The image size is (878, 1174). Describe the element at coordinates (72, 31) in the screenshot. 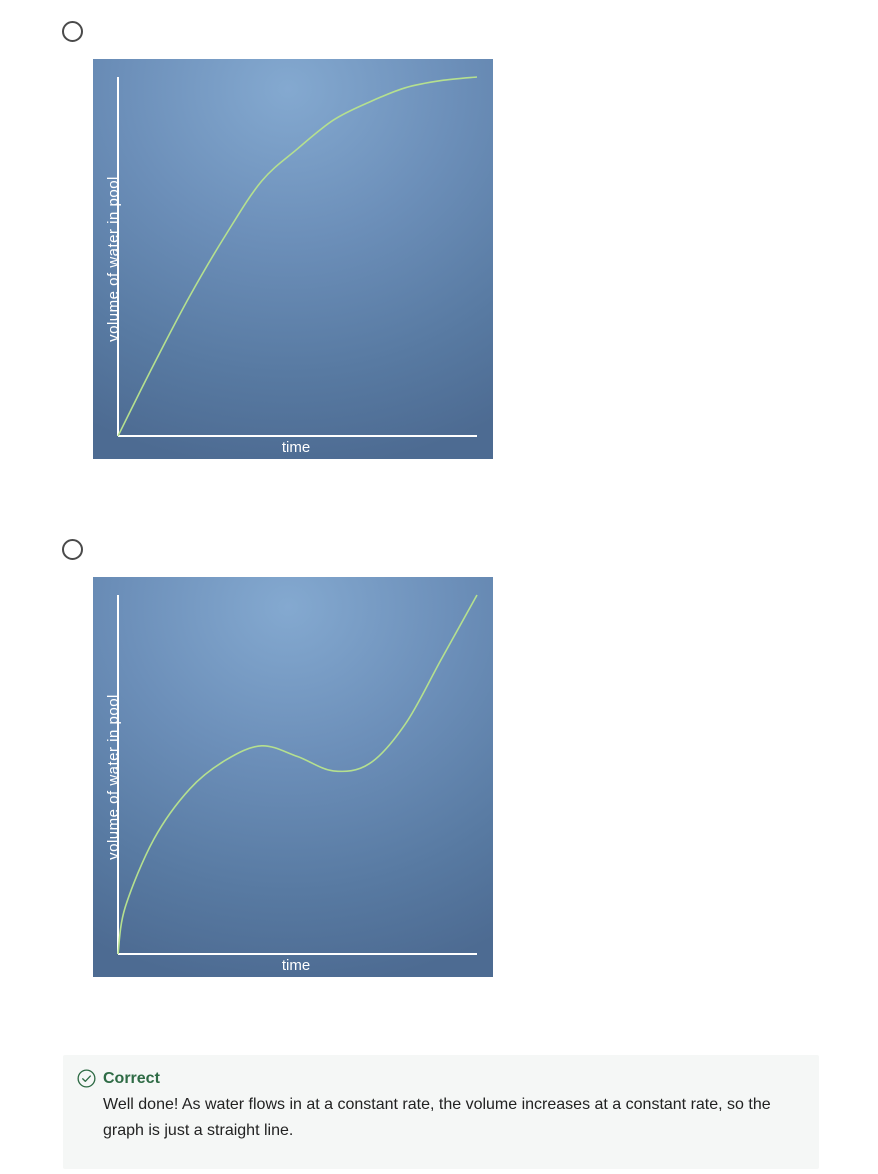

I see `option-1-radio` at that location.